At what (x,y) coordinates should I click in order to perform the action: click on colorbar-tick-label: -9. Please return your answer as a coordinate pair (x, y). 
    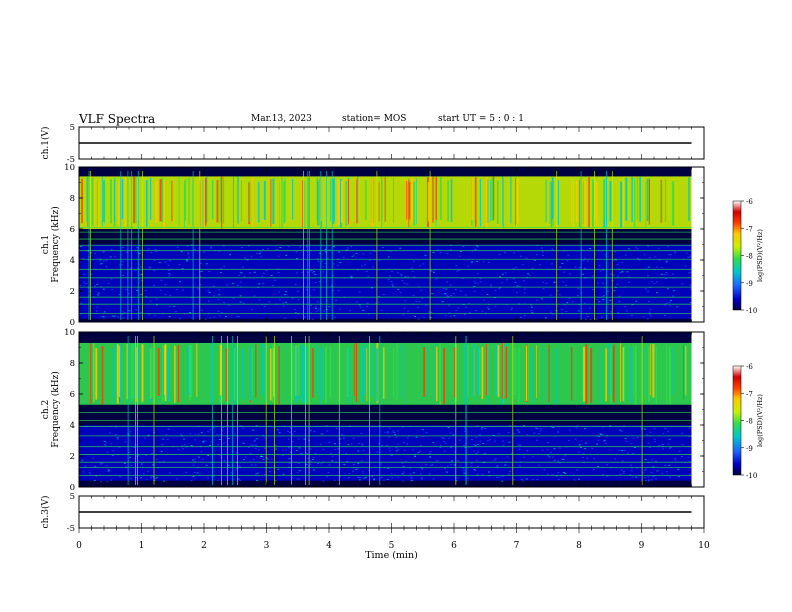
    Looking at the image, I should click on (749, 284).